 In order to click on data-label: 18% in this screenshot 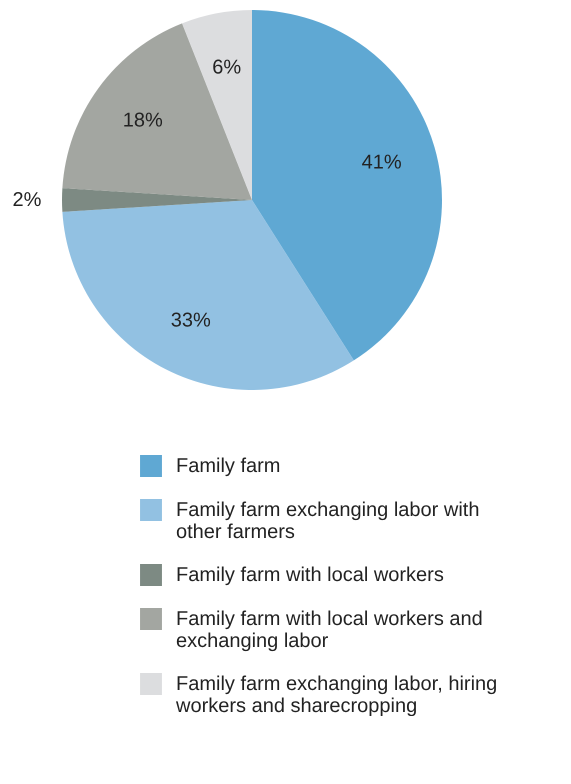, I will do `click(143, 121)`.